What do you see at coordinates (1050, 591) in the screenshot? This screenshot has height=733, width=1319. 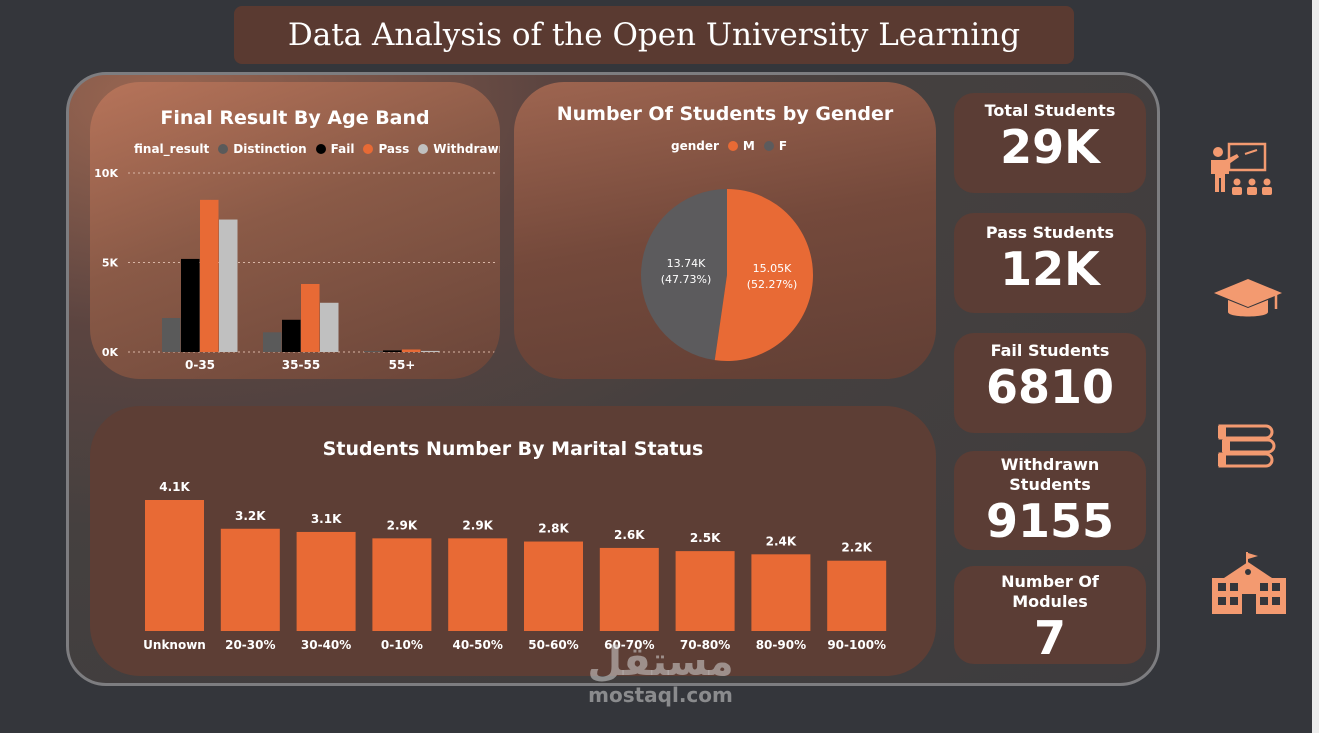 I see `kpi-modules-label: Number Of Modules` at bounding box center [1050, 591].